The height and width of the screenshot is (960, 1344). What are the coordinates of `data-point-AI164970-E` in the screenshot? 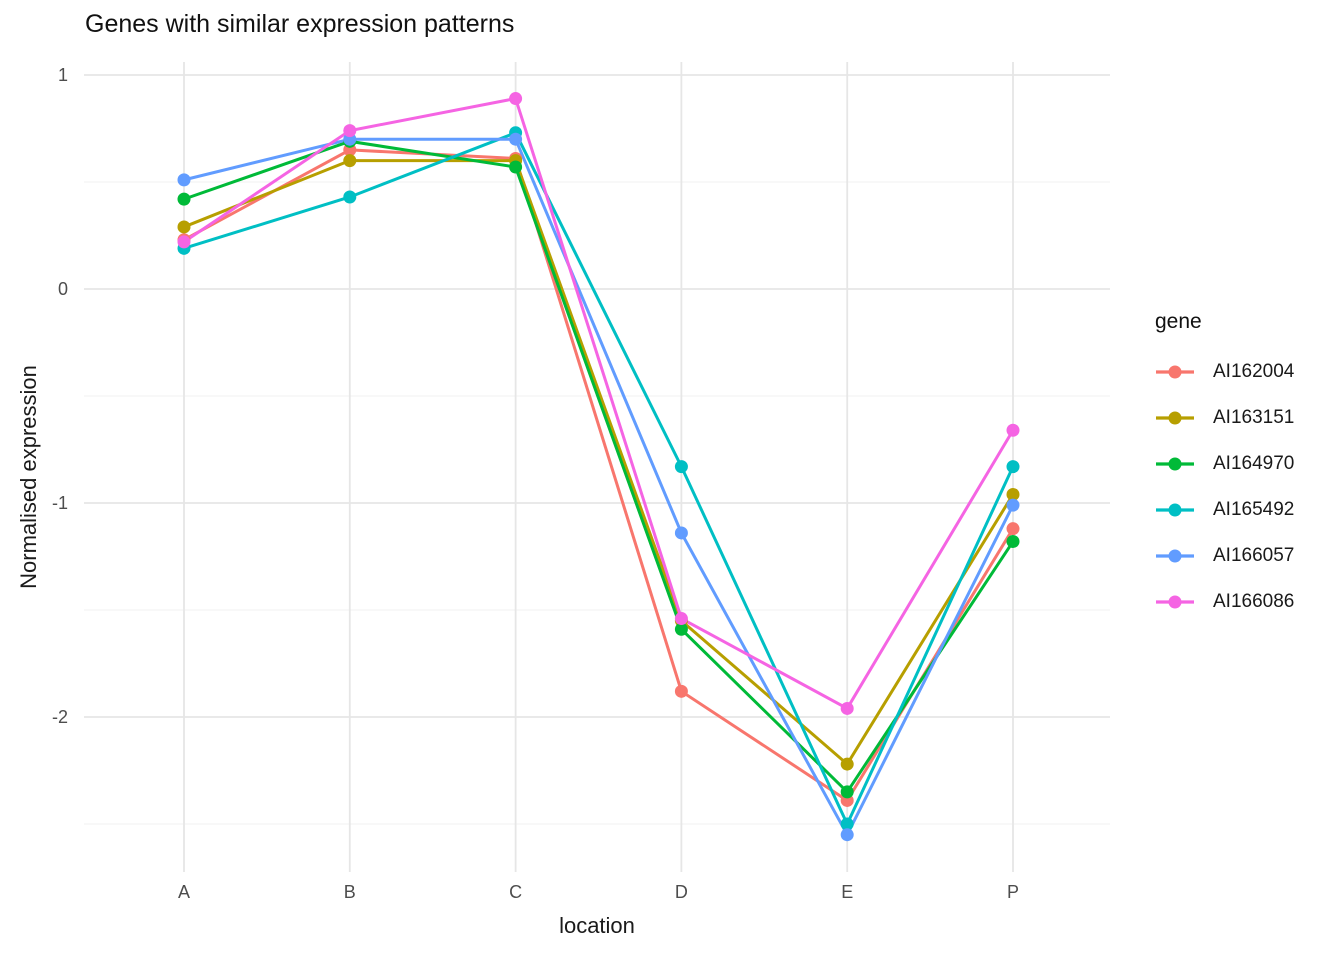 It's located at (847, 792).